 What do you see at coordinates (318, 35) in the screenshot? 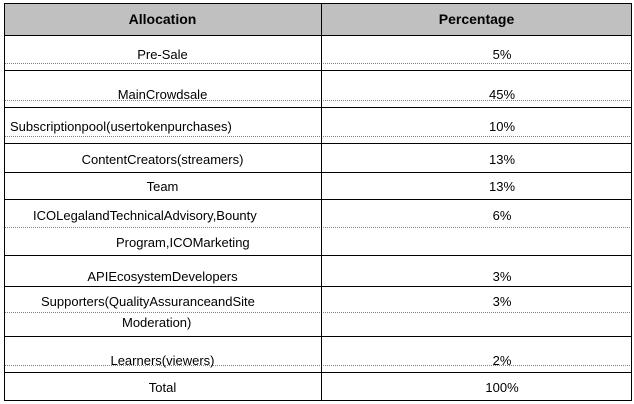
I see `header-bottom-border` at bounding box center [318, 35].